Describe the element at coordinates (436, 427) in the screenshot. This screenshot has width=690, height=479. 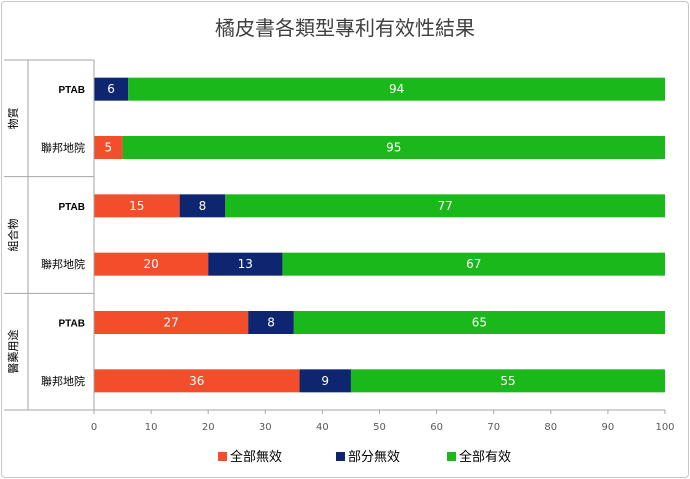
I see `x-tick-label: 60` at that location.